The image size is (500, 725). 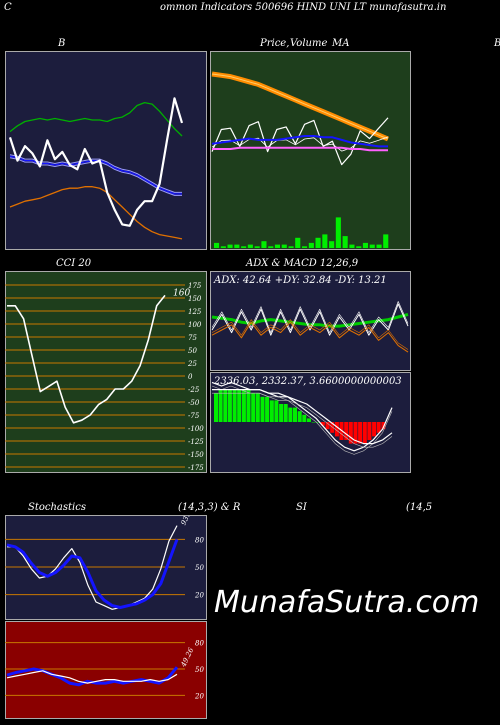 What do you see at coordinates (199, 596) in the screenshot?
I see `stochastics-tick-label: 20` at bounding box center [199, 596].